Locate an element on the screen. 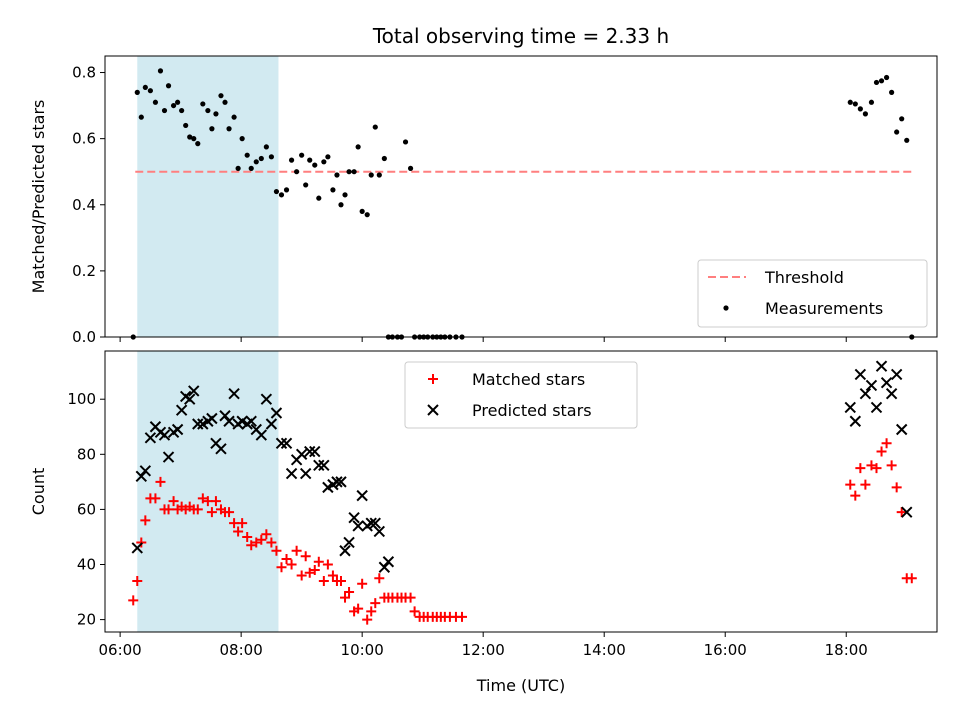 The image size is (960, 720). legend-box is located at coordinates (521, 395).